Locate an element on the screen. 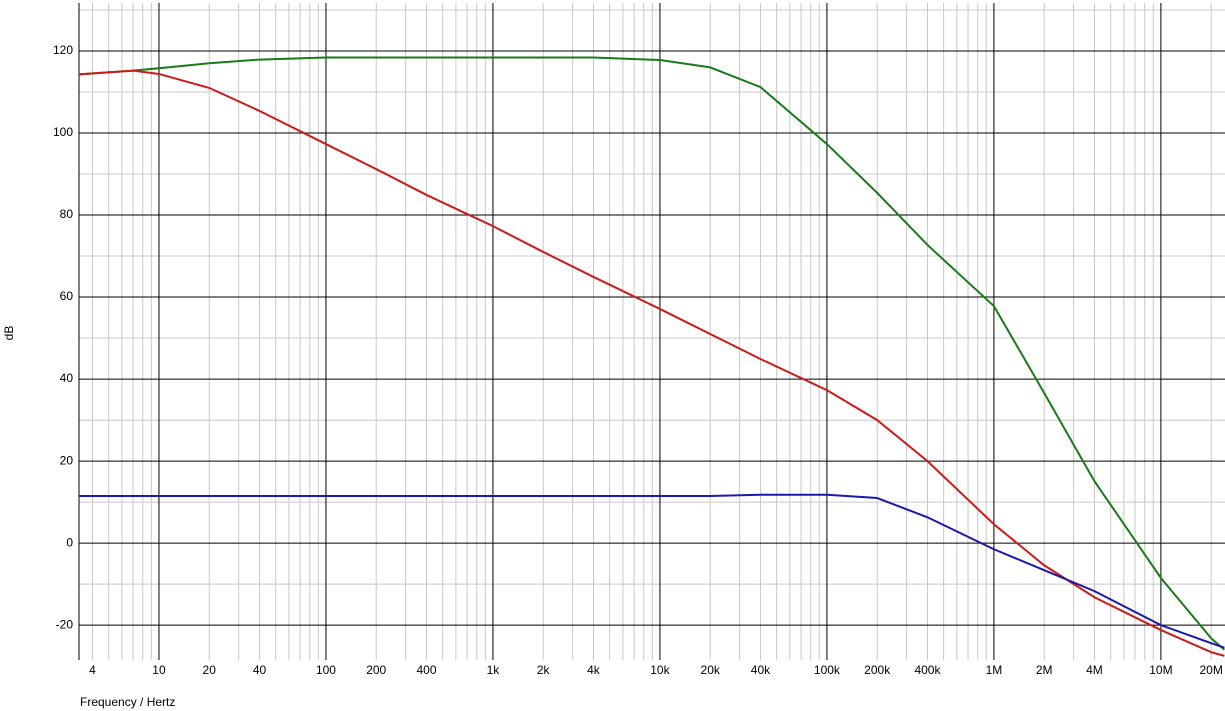 This screenshot has width=1225, height=711. y-tick-label: 20 is located at coordinates (67, 460).